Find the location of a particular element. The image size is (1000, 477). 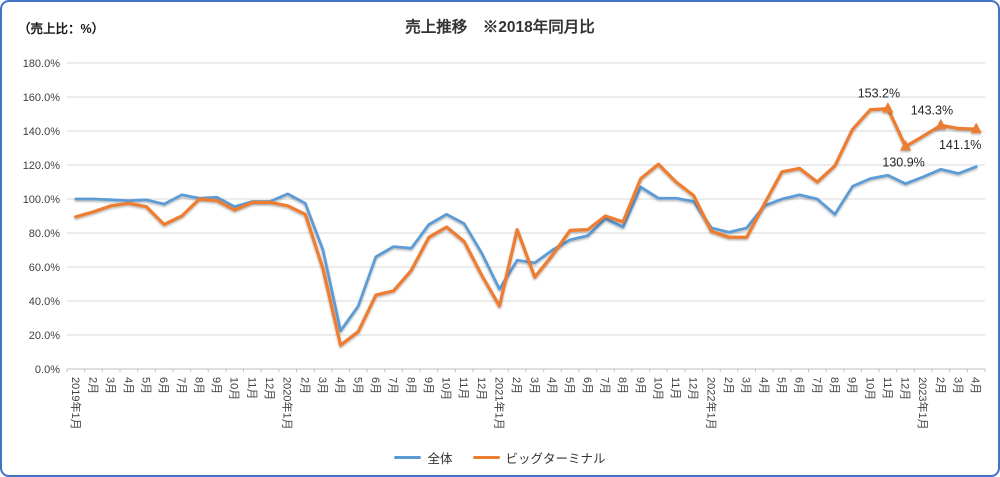

chart-legend: 全体 ビッグターミナル is located at coordinates (500, 457).